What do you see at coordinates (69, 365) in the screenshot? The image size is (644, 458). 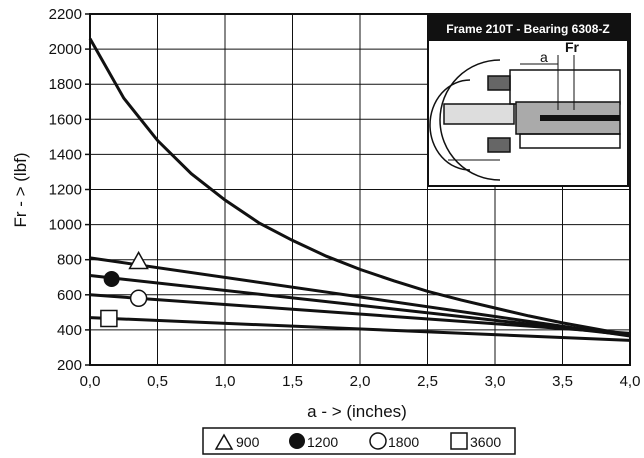 I see `y-tick-label: 200` at bounding box center [69, 365].